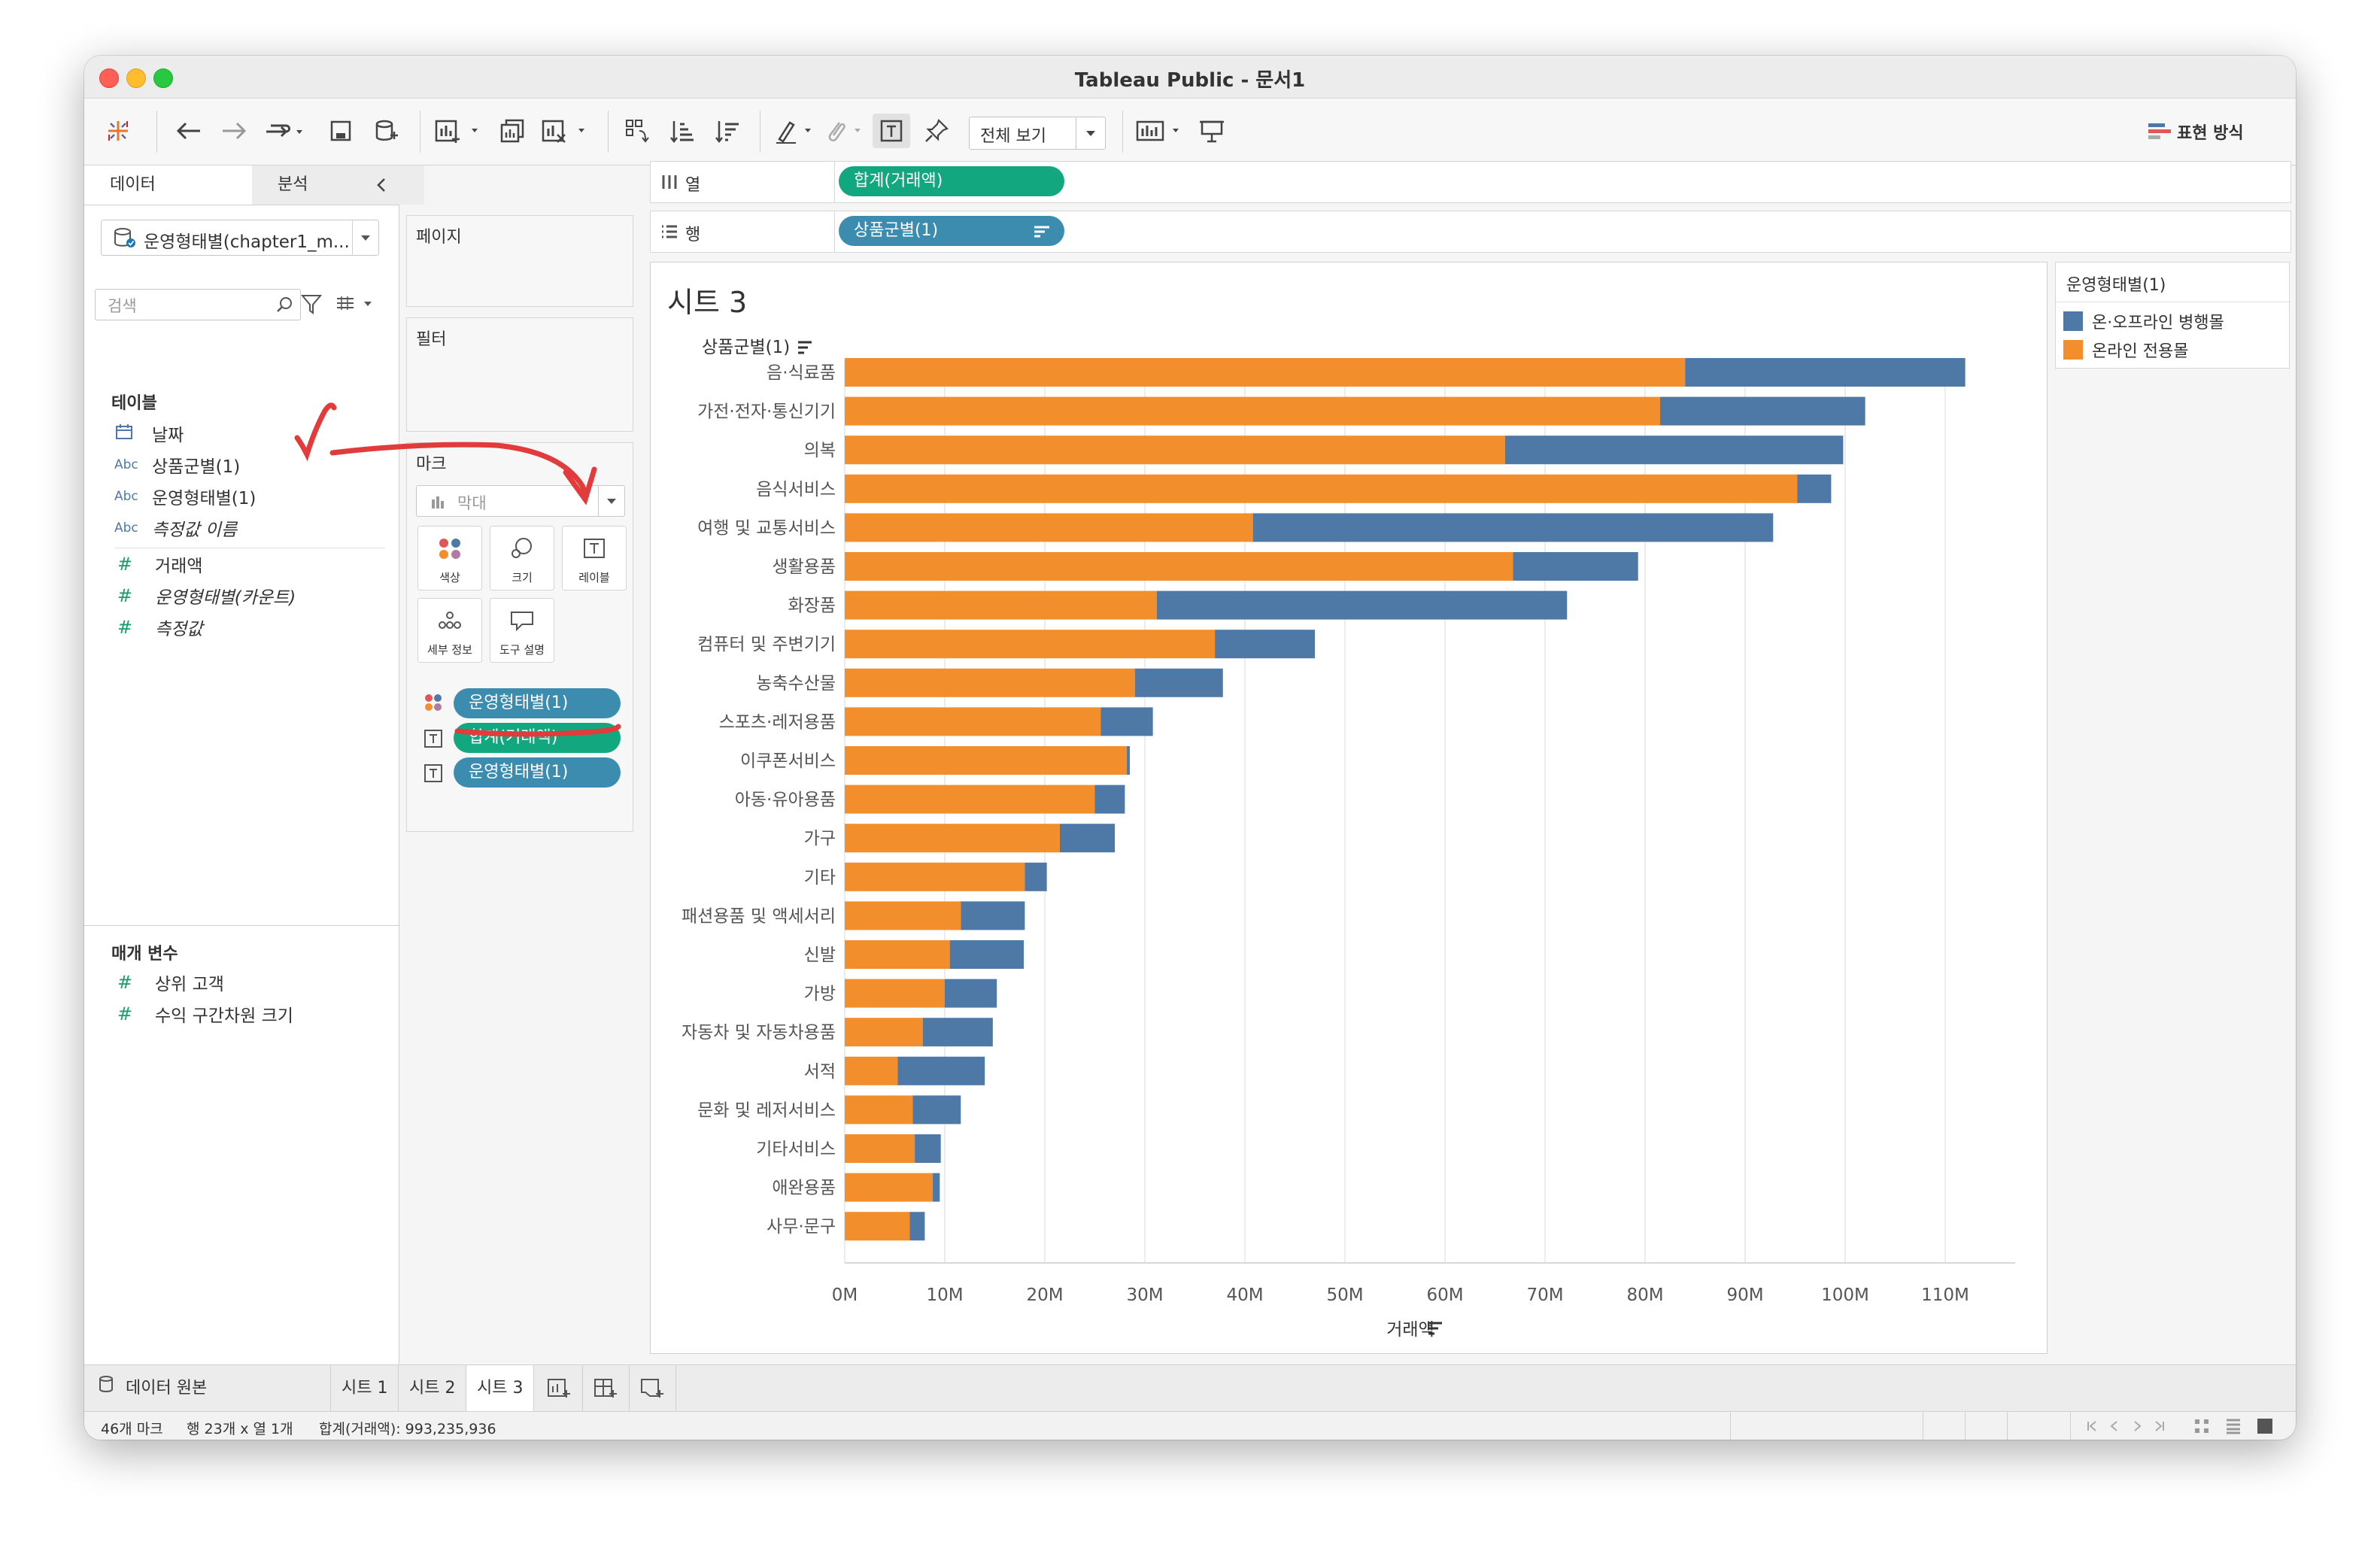  I want to click on field-row: 날짜, so click(149, 434).